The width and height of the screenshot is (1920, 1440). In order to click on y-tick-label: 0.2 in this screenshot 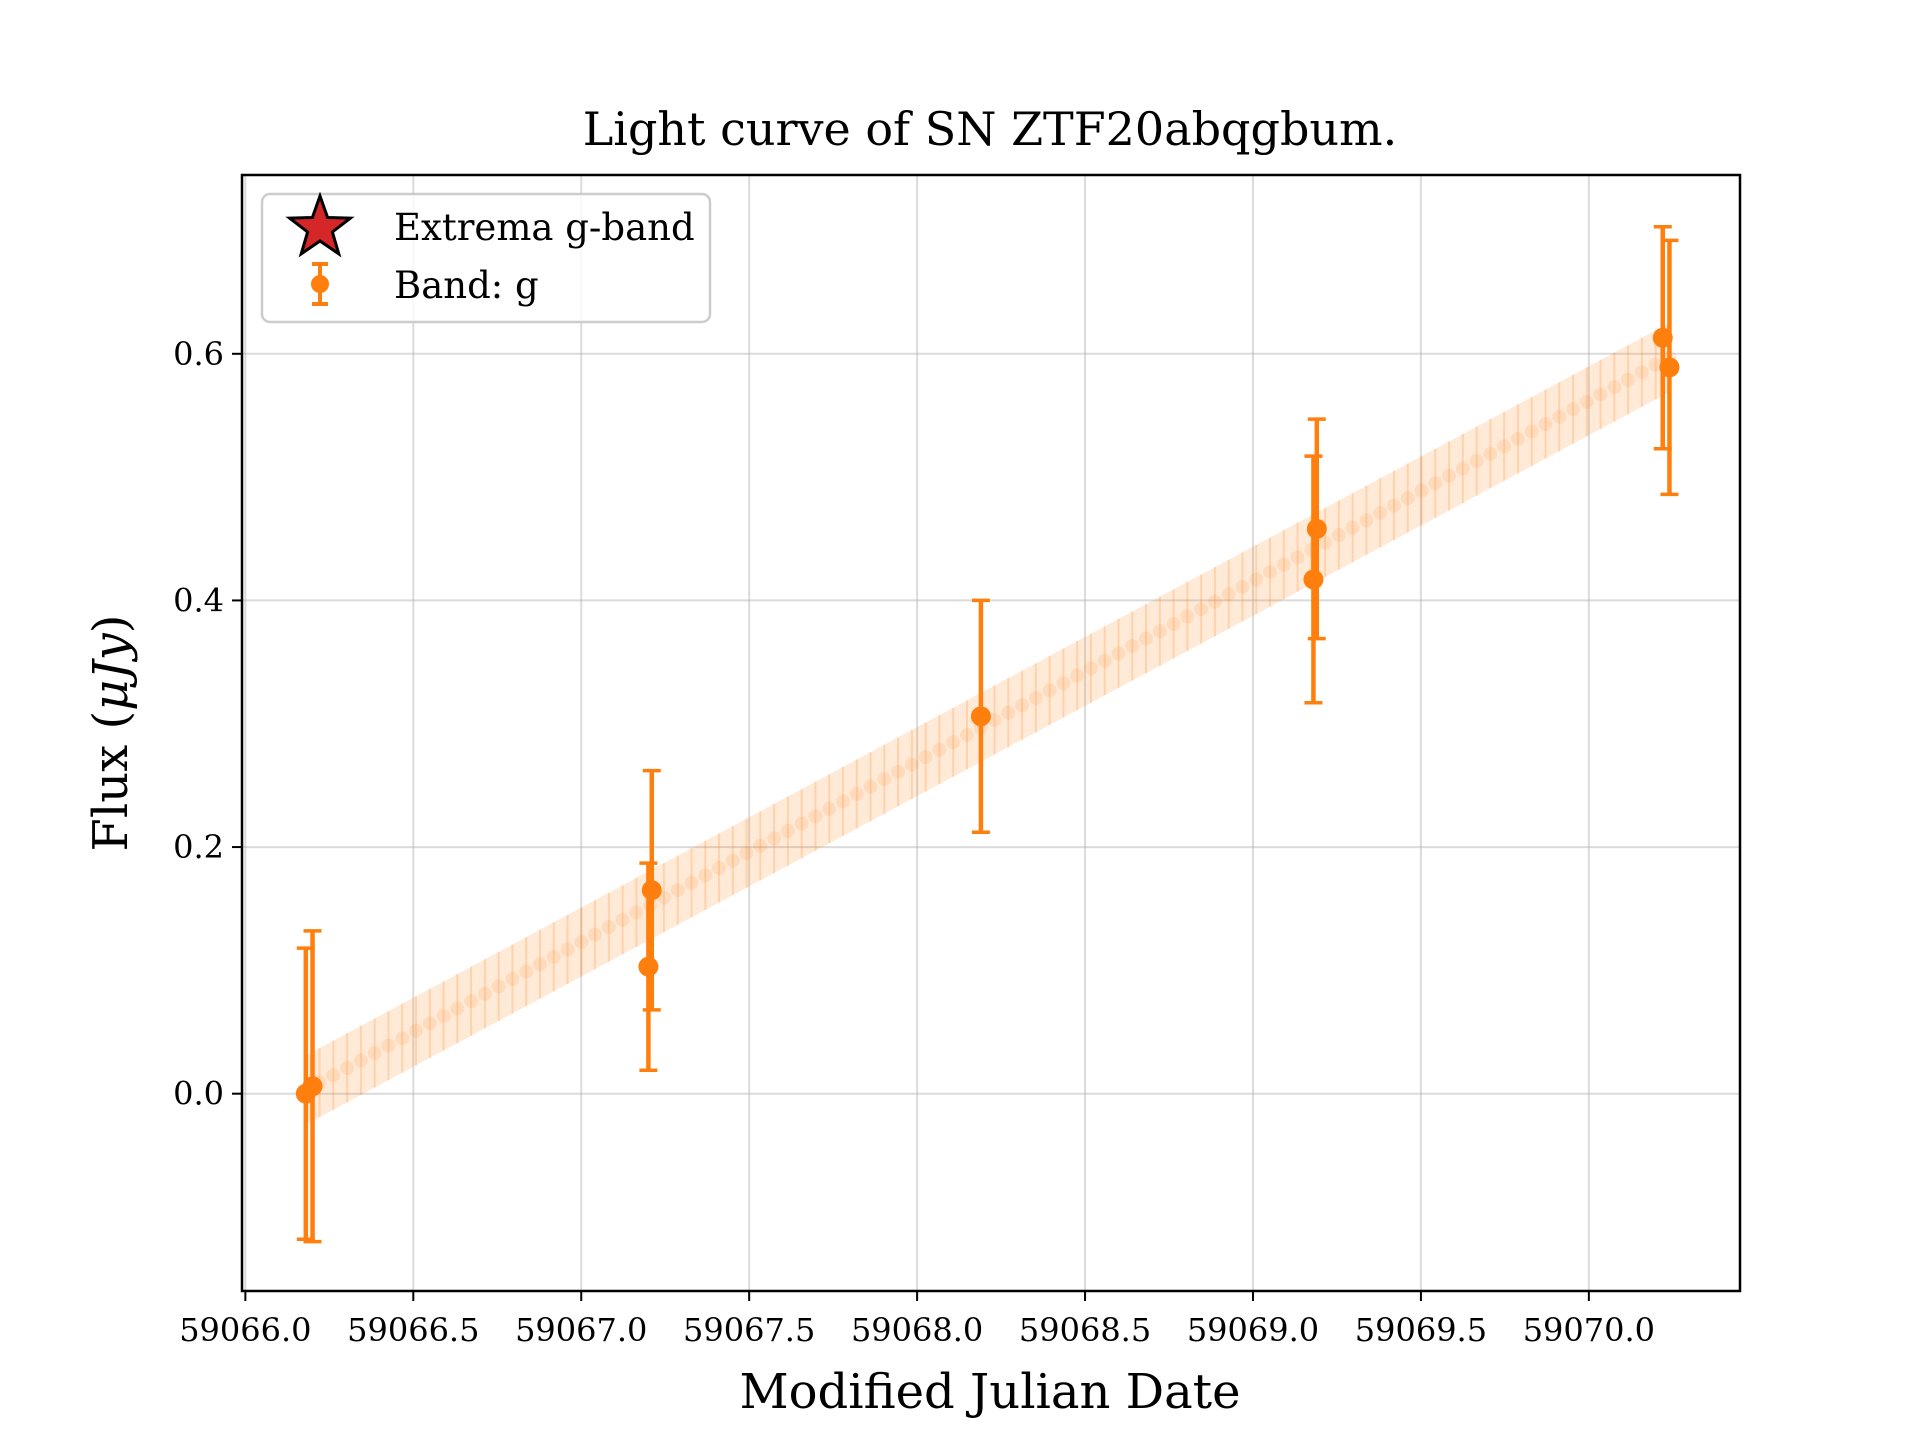, I will do `click(198, 847)`.